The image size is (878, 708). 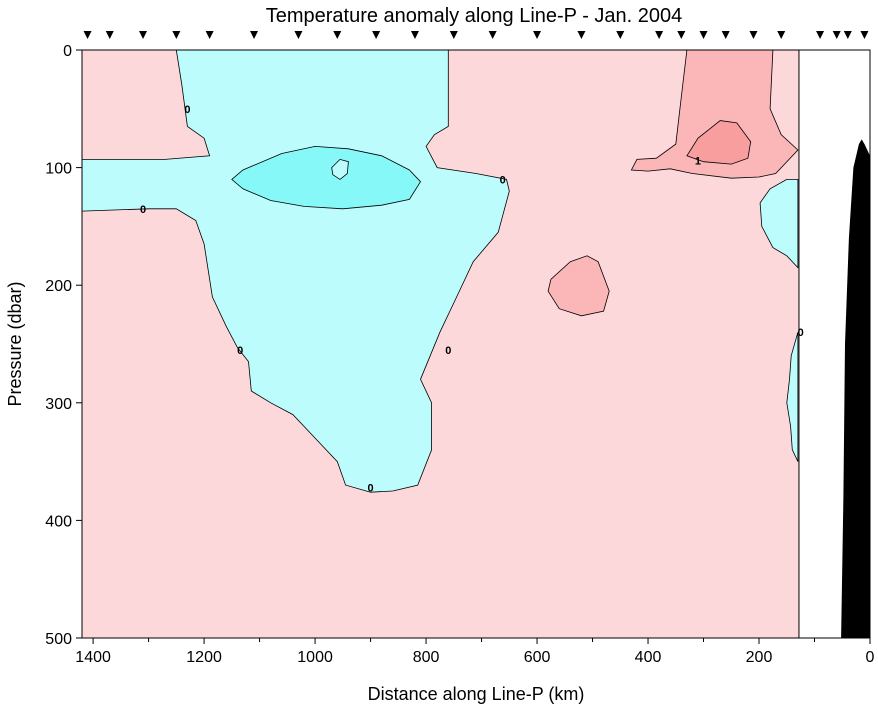 What do you see at coordinates (93, 657) in the screenshot?
I see `x-tick-label: 1400` at bounding box center [93, 657].